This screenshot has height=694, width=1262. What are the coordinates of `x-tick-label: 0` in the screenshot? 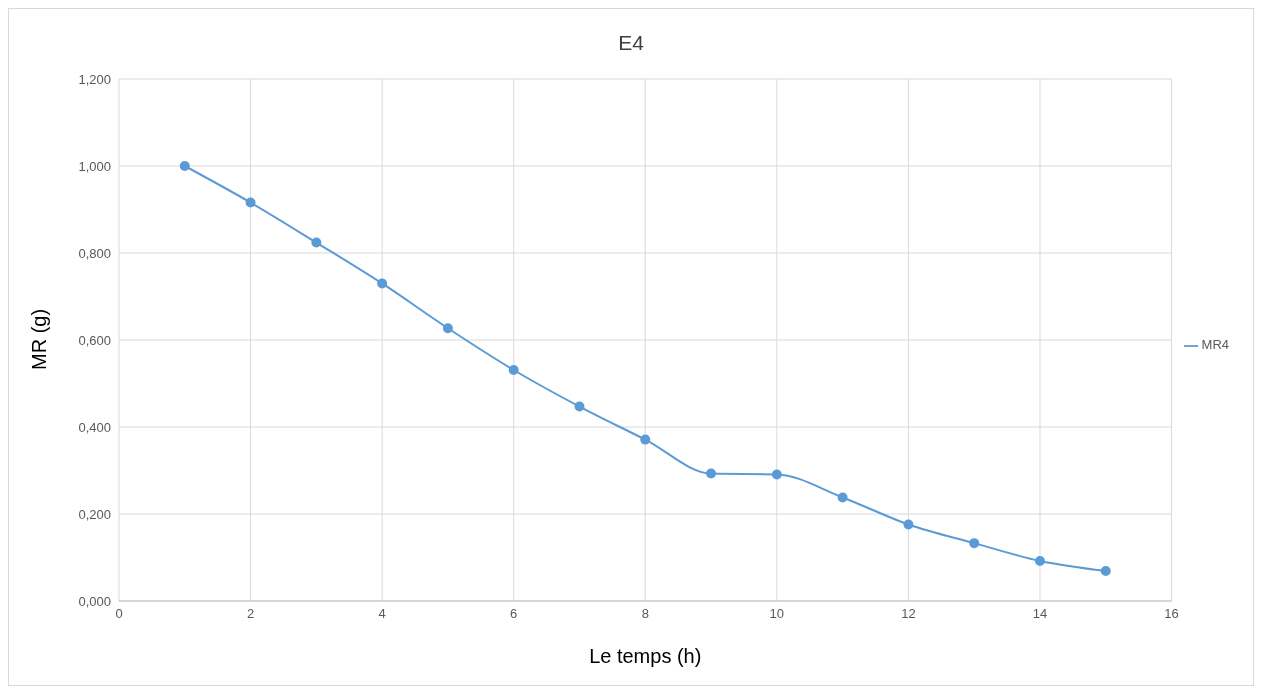 It's located at (119, 614).